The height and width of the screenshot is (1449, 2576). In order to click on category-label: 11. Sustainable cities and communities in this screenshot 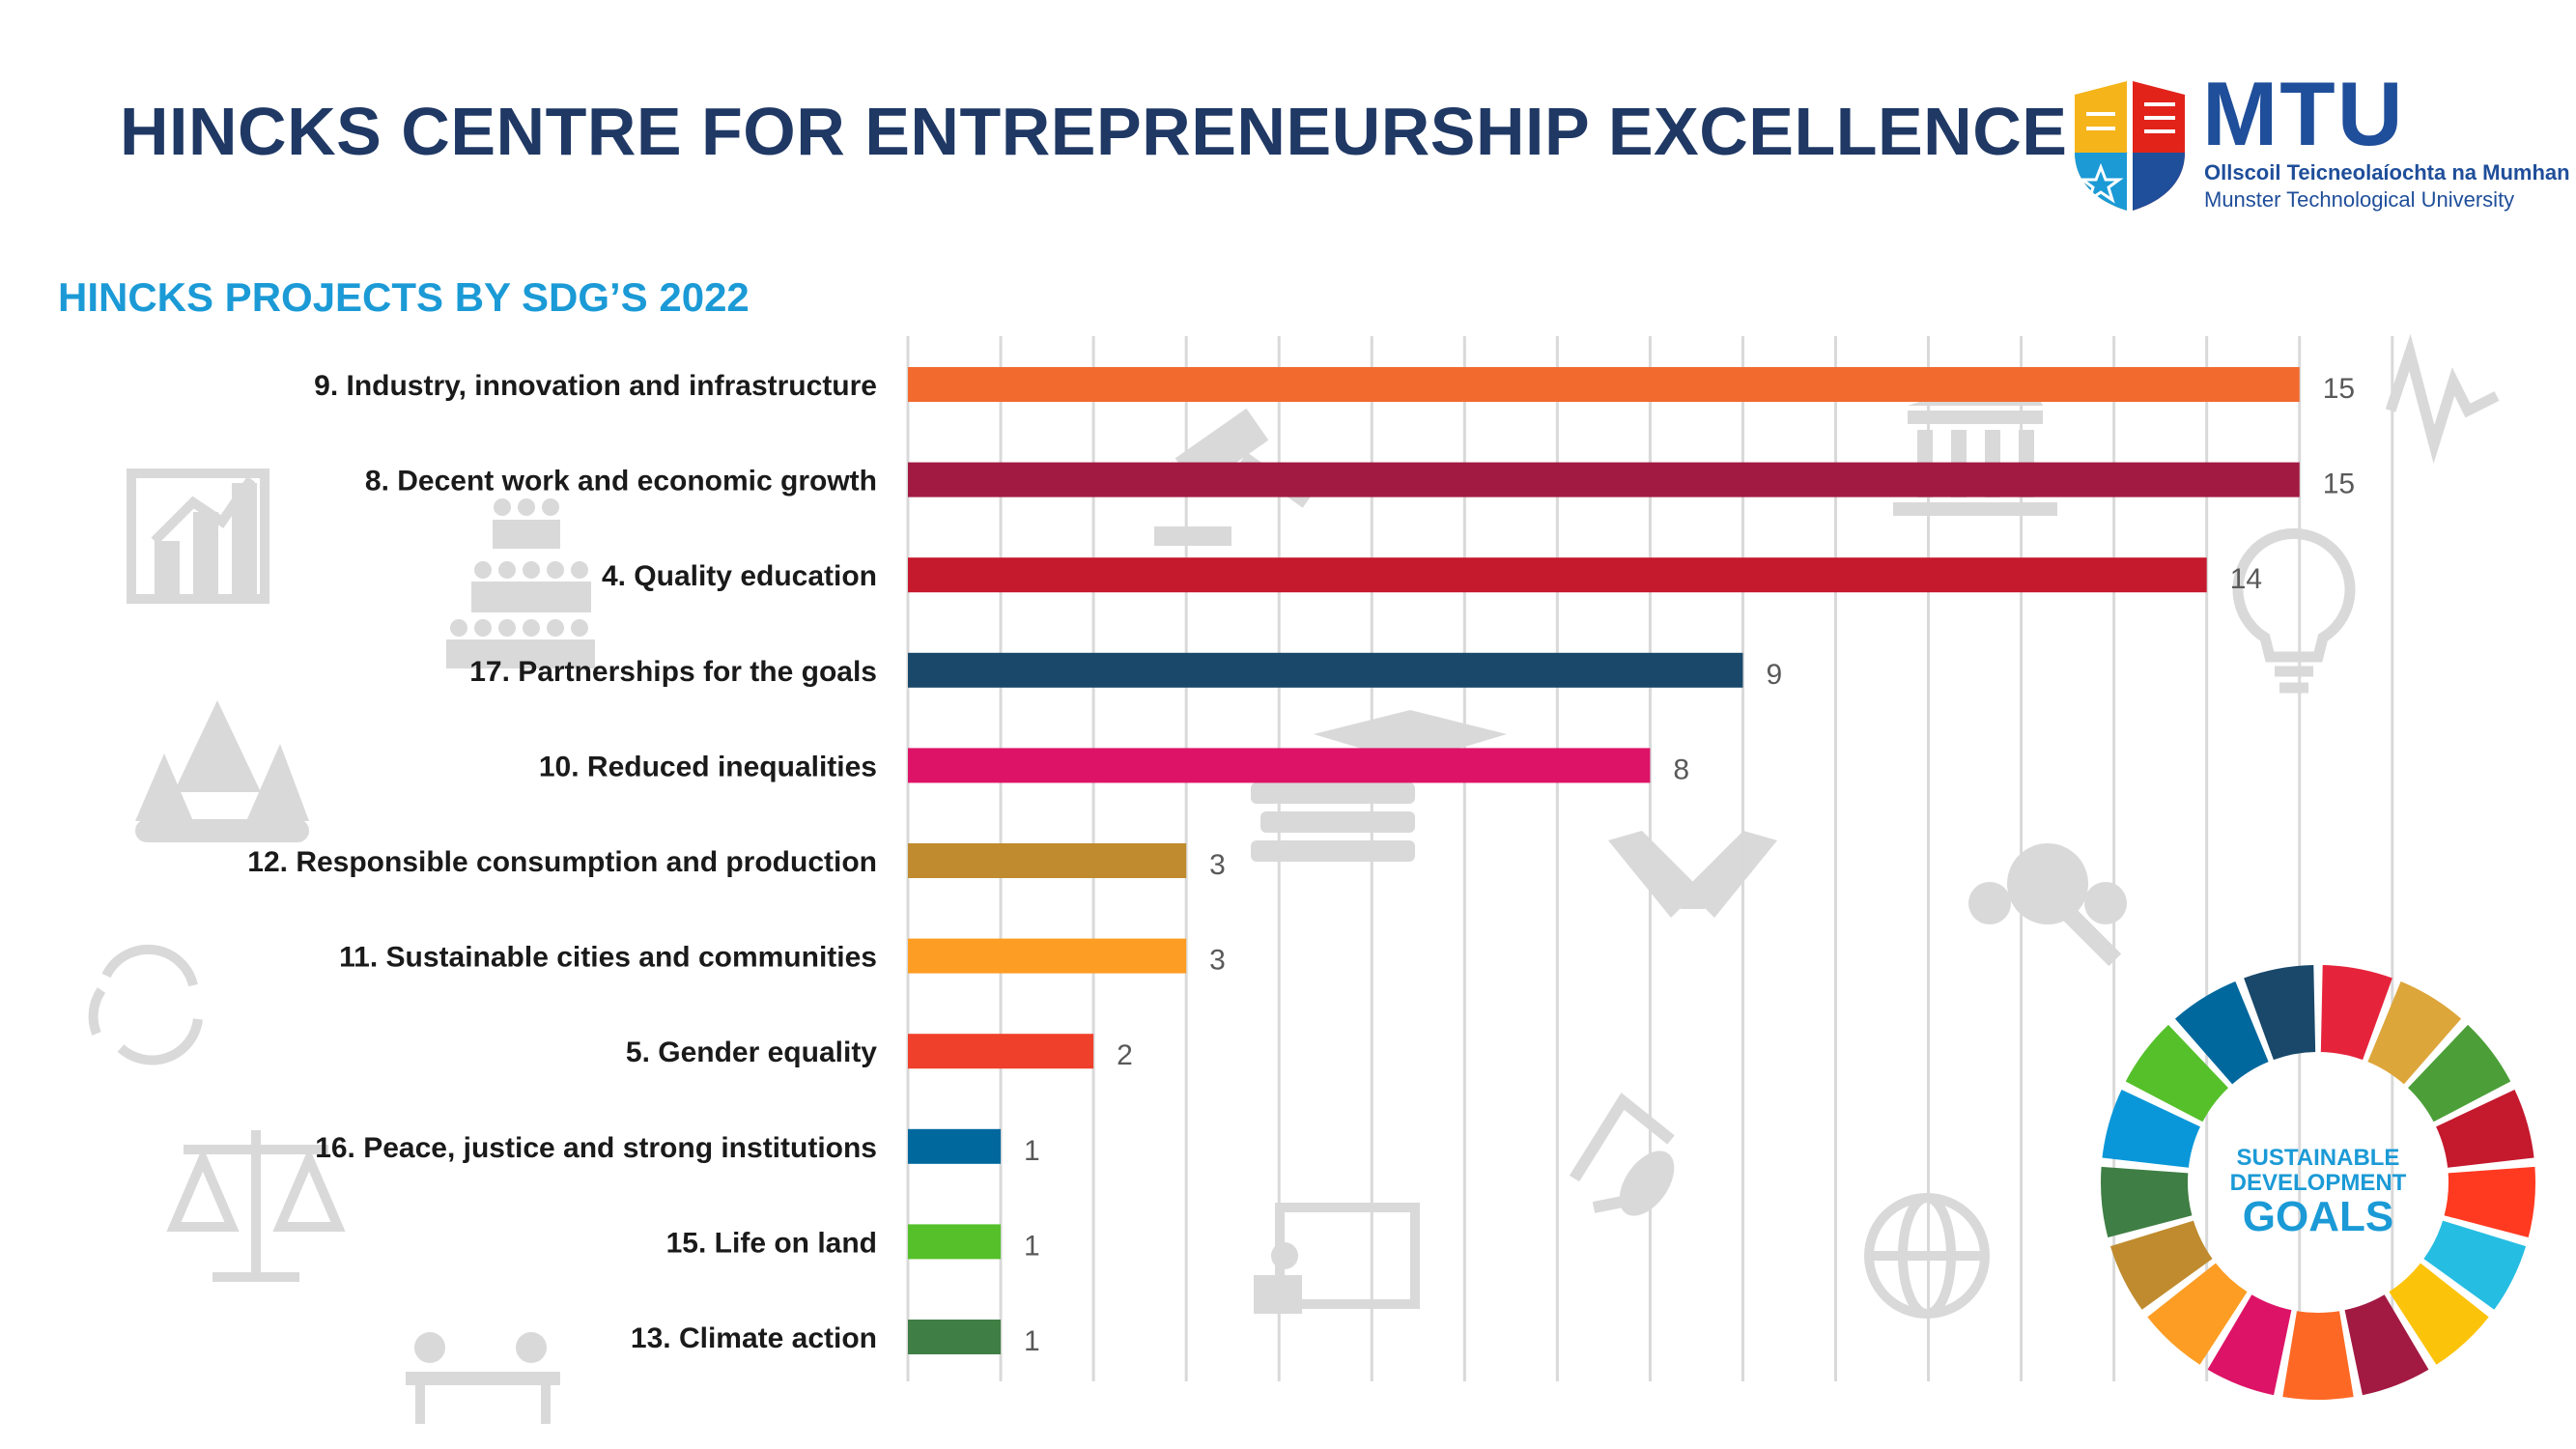, I will do `click(608, 958)`.